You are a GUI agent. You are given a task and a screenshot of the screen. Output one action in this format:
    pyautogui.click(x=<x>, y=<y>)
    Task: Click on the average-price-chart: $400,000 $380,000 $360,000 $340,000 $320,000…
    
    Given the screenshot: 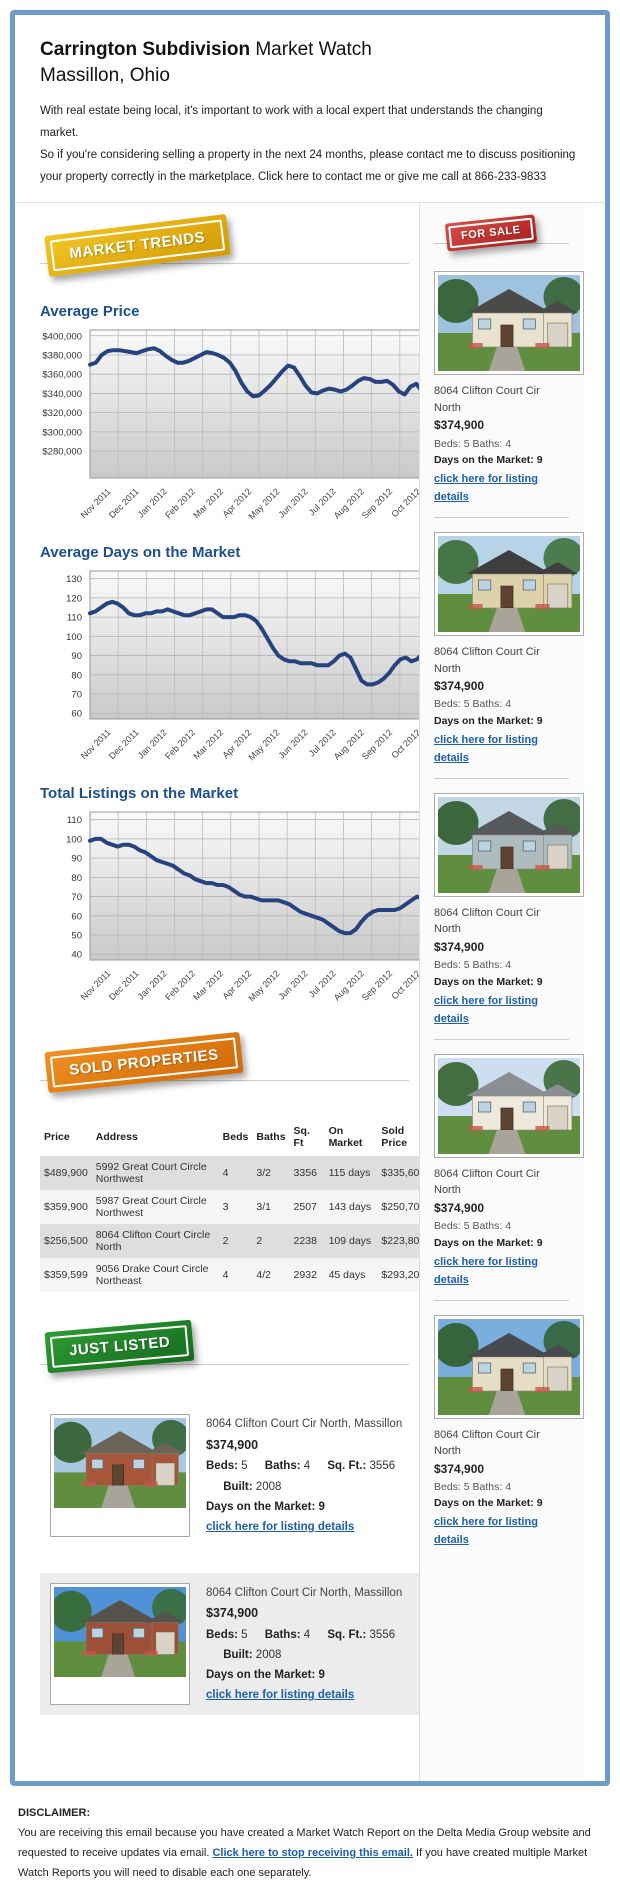 What is the action you would take?
    pyautogui.click(x=235, y=428)
    